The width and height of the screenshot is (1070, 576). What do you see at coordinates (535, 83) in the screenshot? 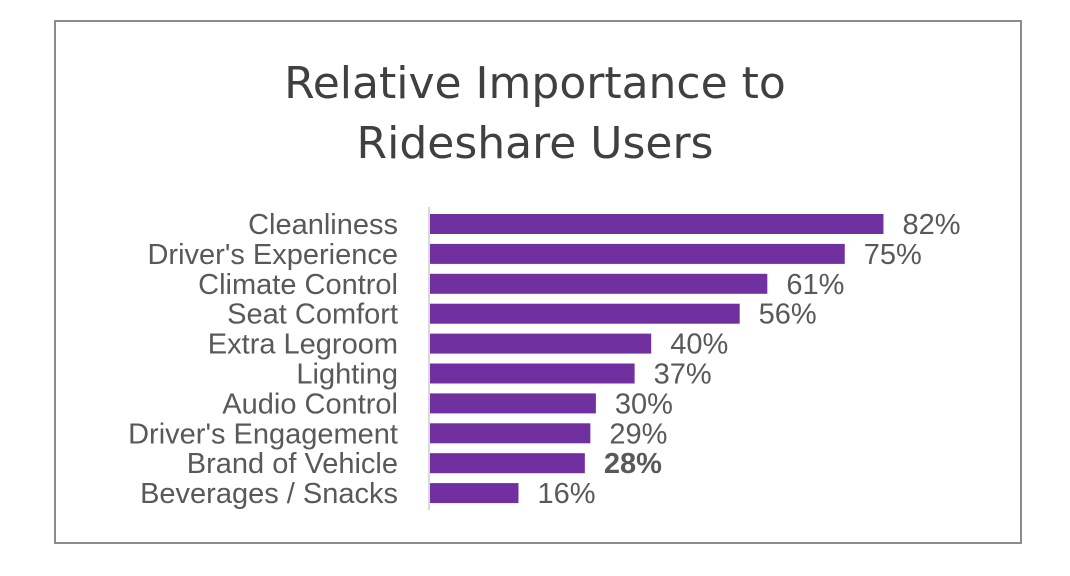
I see `chart-title-line-1: Relative Importance to` at bounding box center [535, 83].